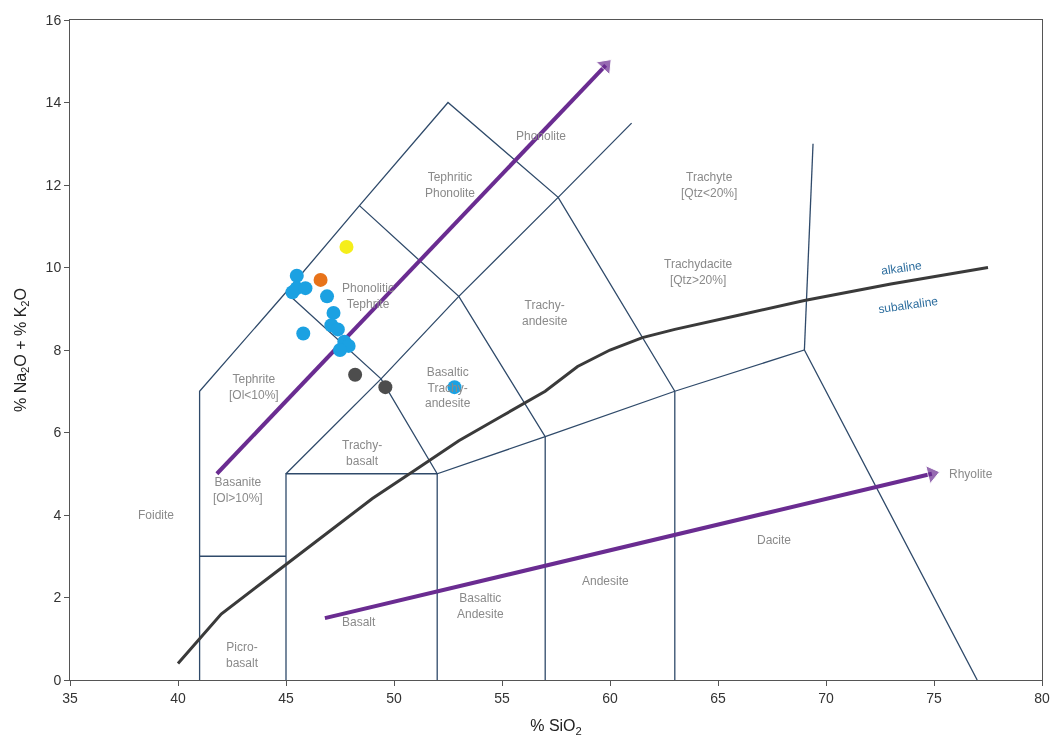 This screenshot has height=744, width=1062. What do you see at coordinates (610, 697) in the screenshot?
I see `x-tick-label: 60` at bounding box center [610, 697].